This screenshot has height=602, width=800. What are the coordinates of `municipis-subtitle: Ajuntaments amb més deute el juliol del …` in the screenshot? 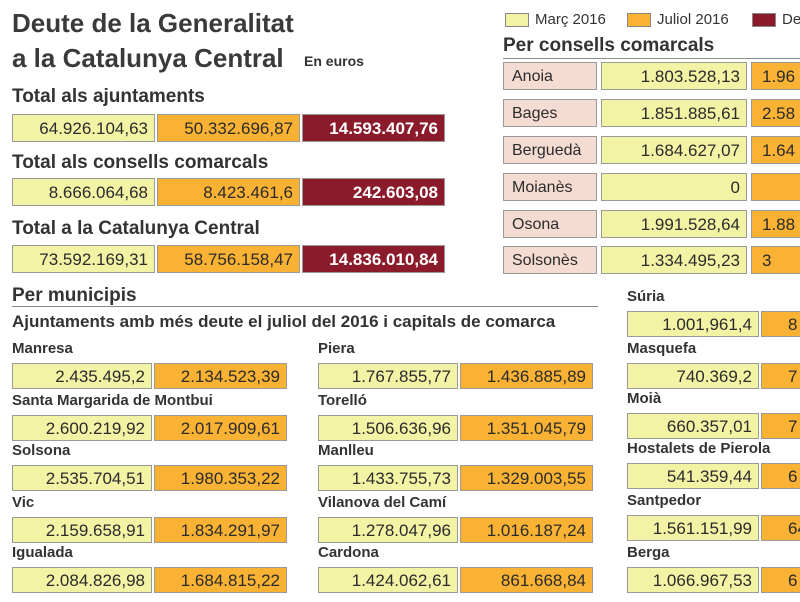 It's located at (284, 321).